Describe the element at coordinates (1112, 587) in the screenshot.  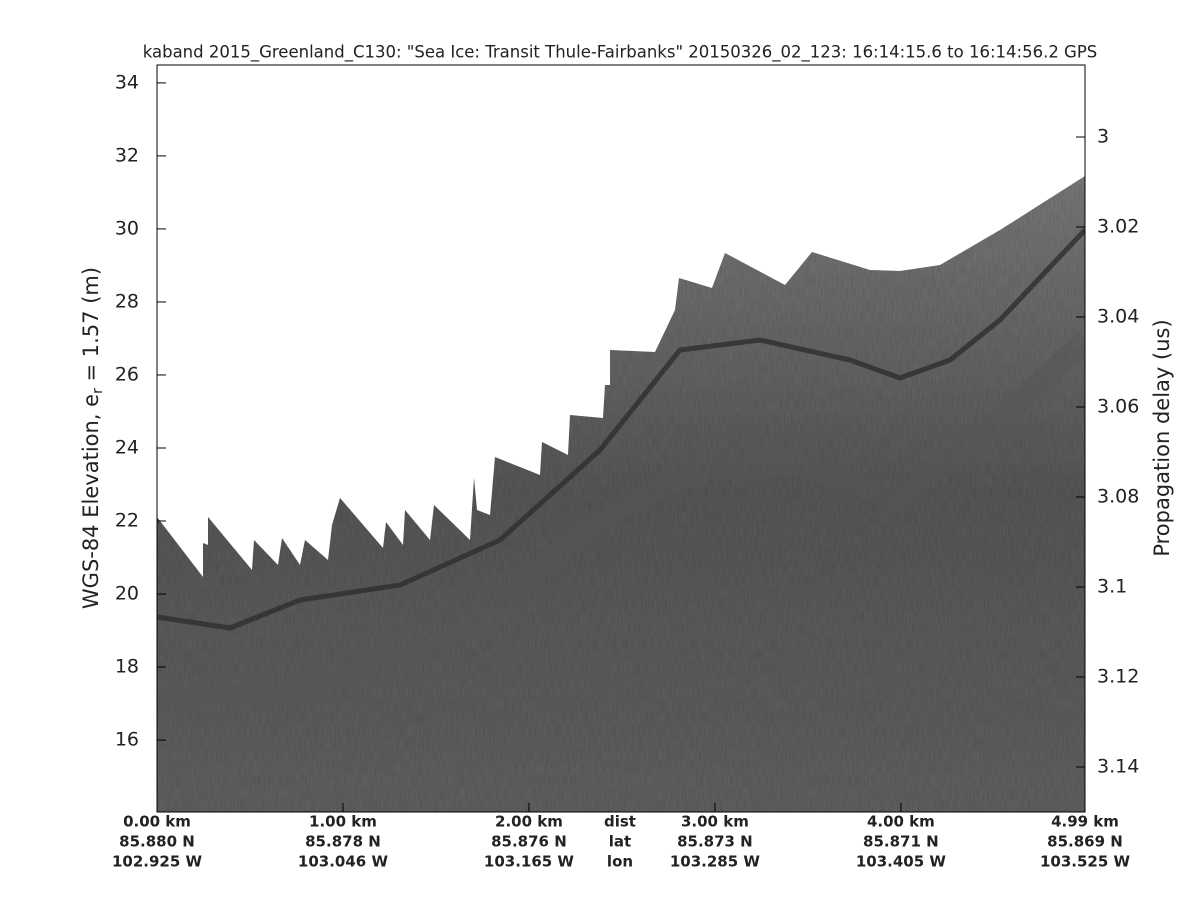
I see `y2-tick-label: 3.1` at that location.